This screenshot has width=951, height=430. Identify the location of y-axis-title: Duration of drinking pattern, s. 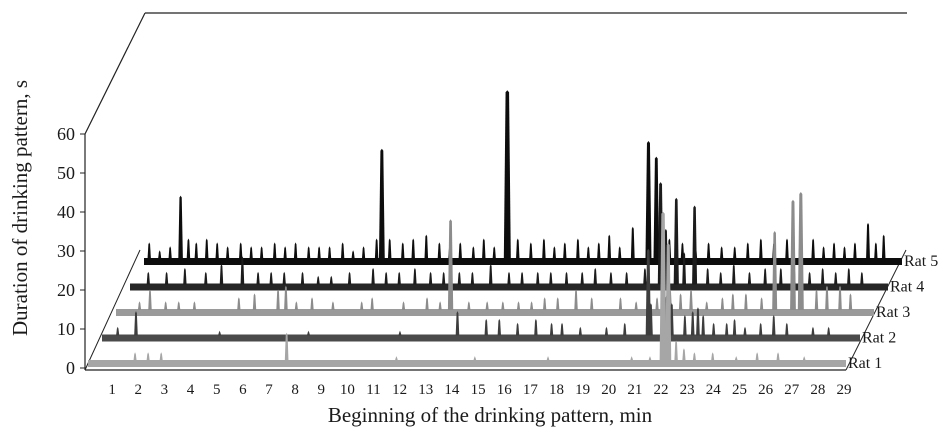
(20, 208).